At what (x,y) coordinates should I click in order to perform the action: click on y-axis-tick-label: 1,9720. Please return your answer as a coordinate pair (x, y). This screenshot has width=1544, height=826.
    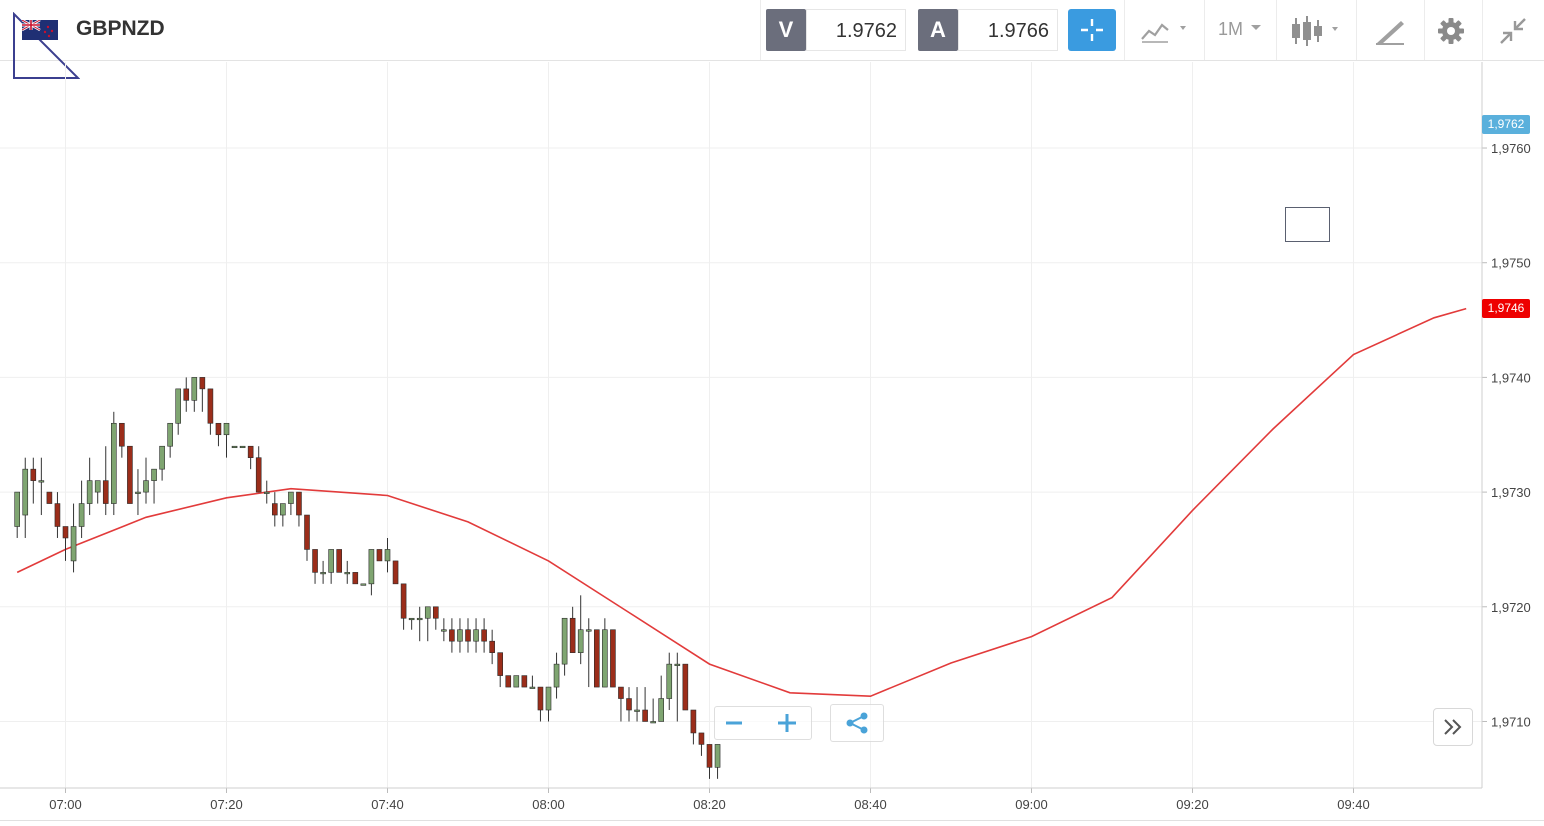
    Looking at the image, I should click on (1511, 607).